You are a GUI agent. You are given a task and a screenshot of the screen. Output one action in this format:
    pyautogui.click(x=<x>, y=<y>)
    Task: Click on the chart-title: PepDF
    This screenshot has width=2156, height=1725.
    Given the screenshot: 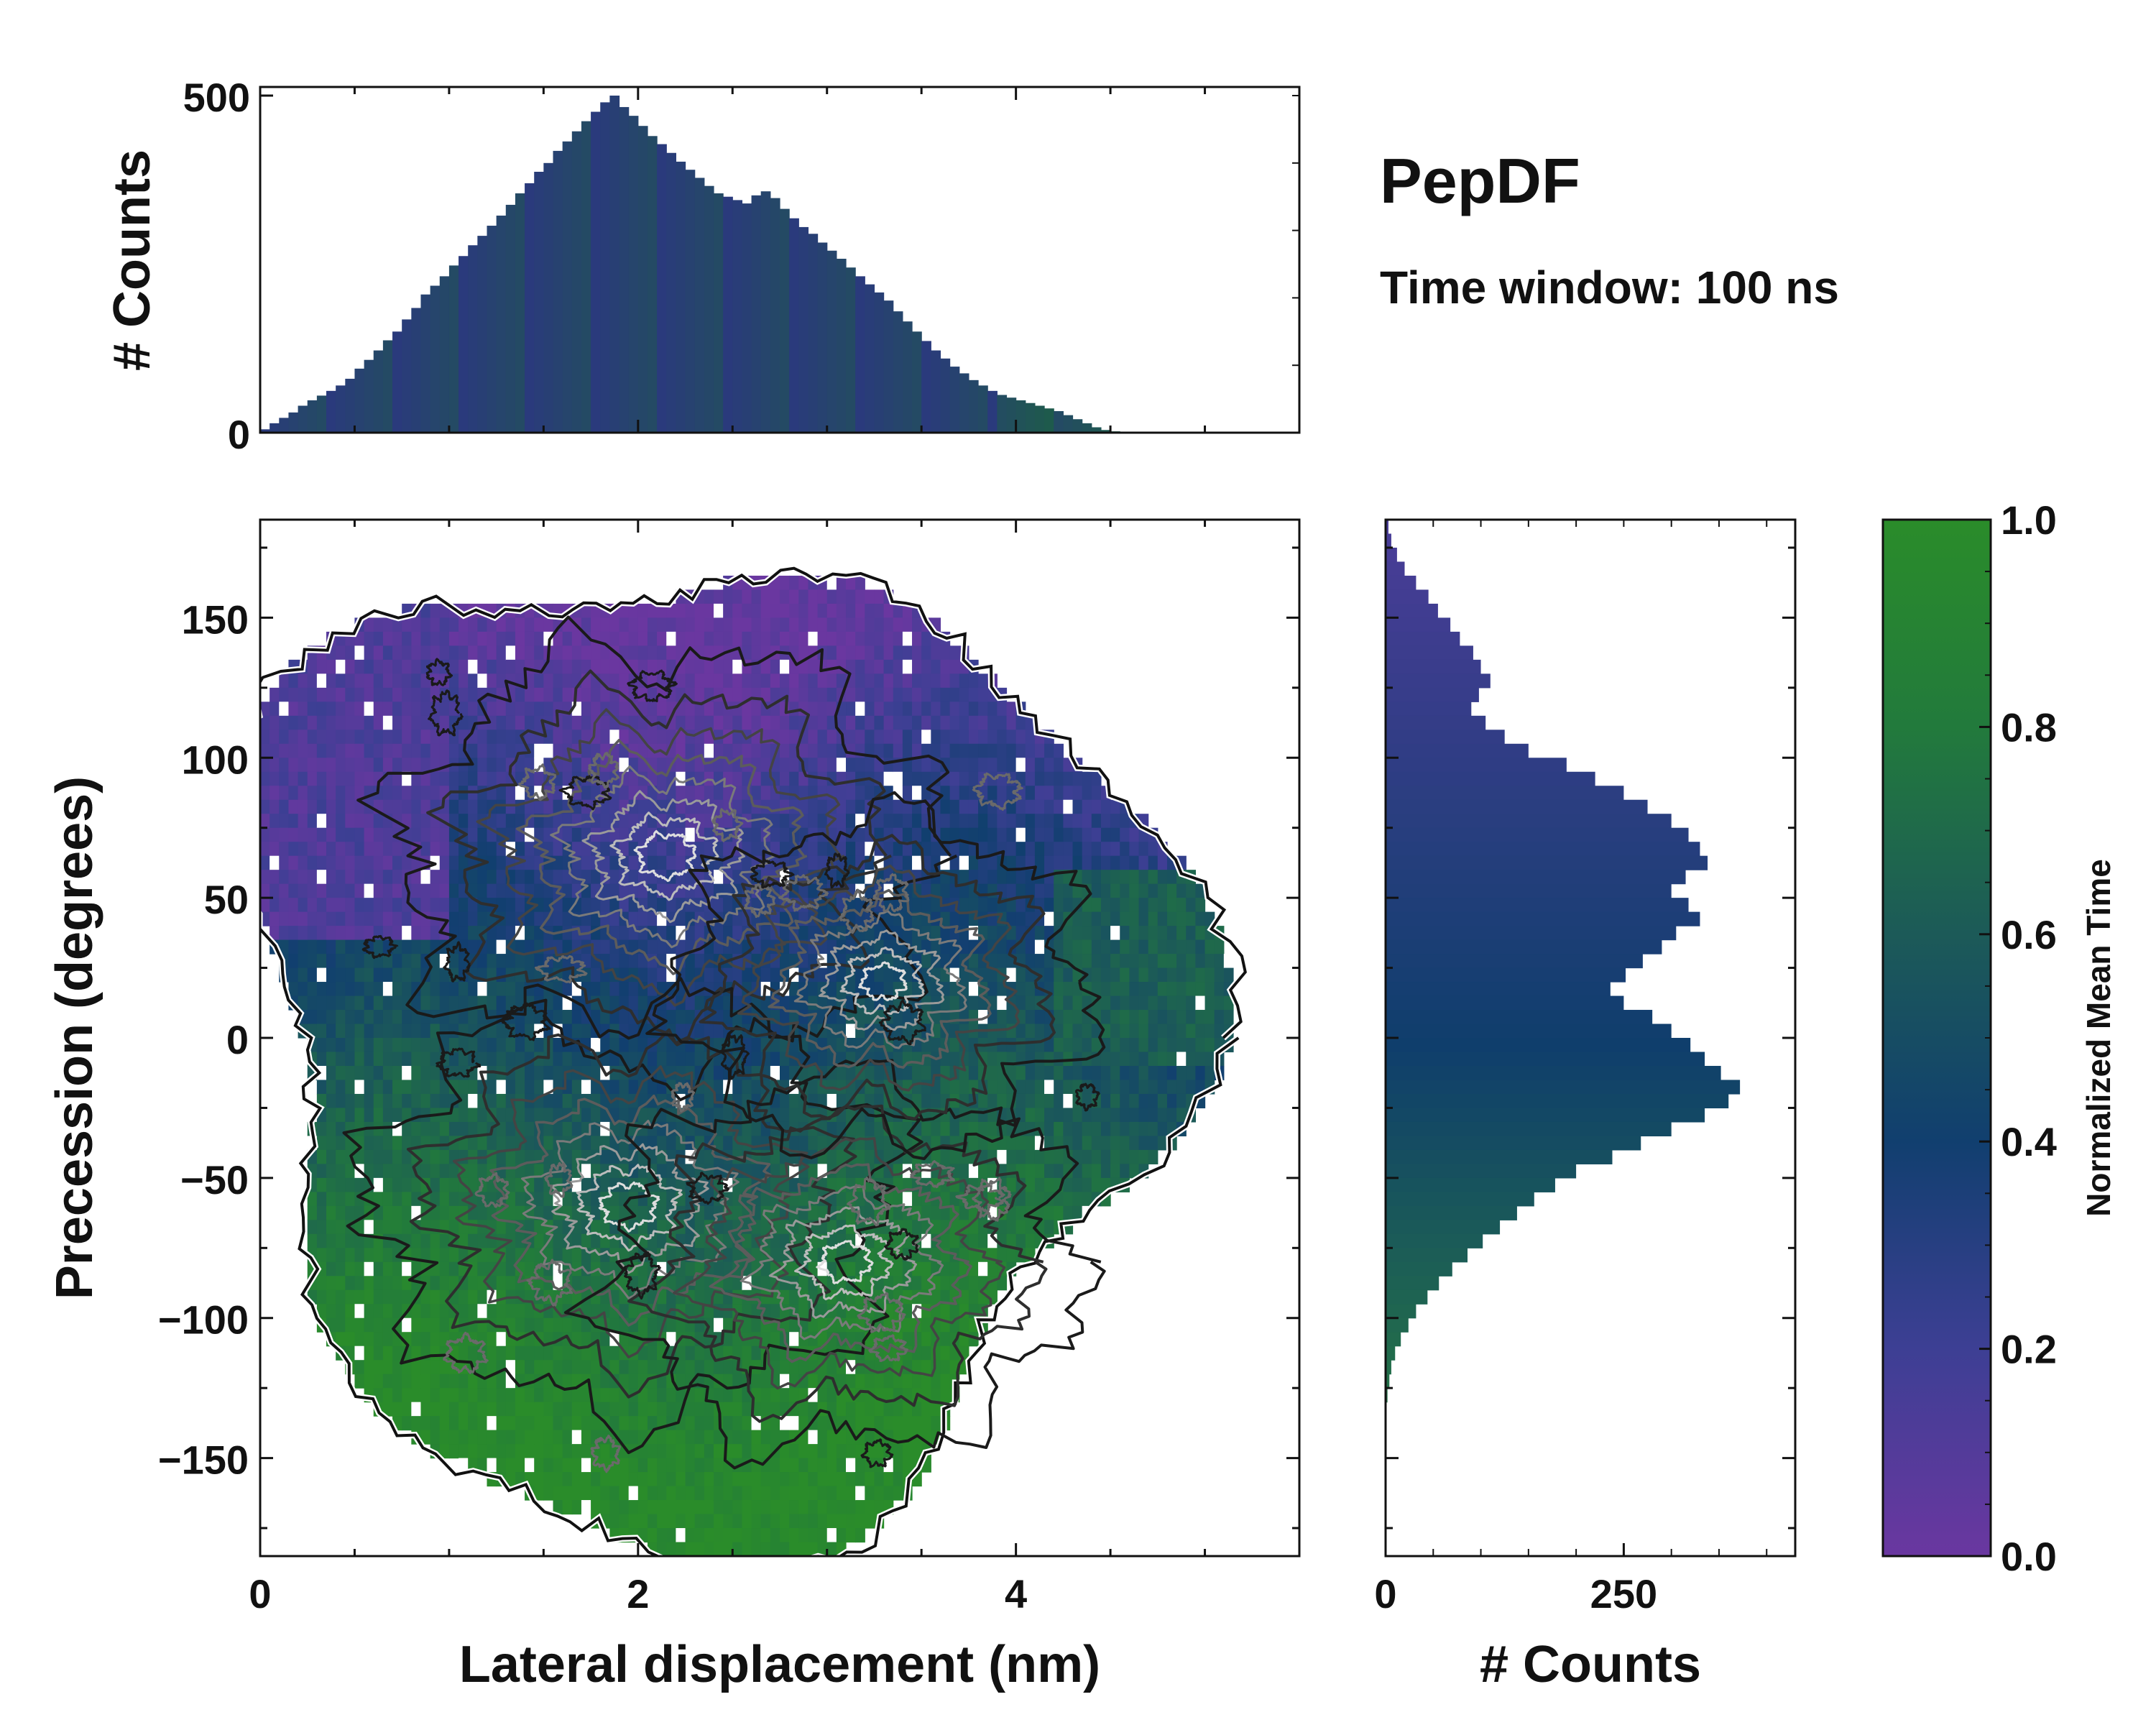 What is the action you would take?
    pyautogui.click(x=1480, y=180)
    